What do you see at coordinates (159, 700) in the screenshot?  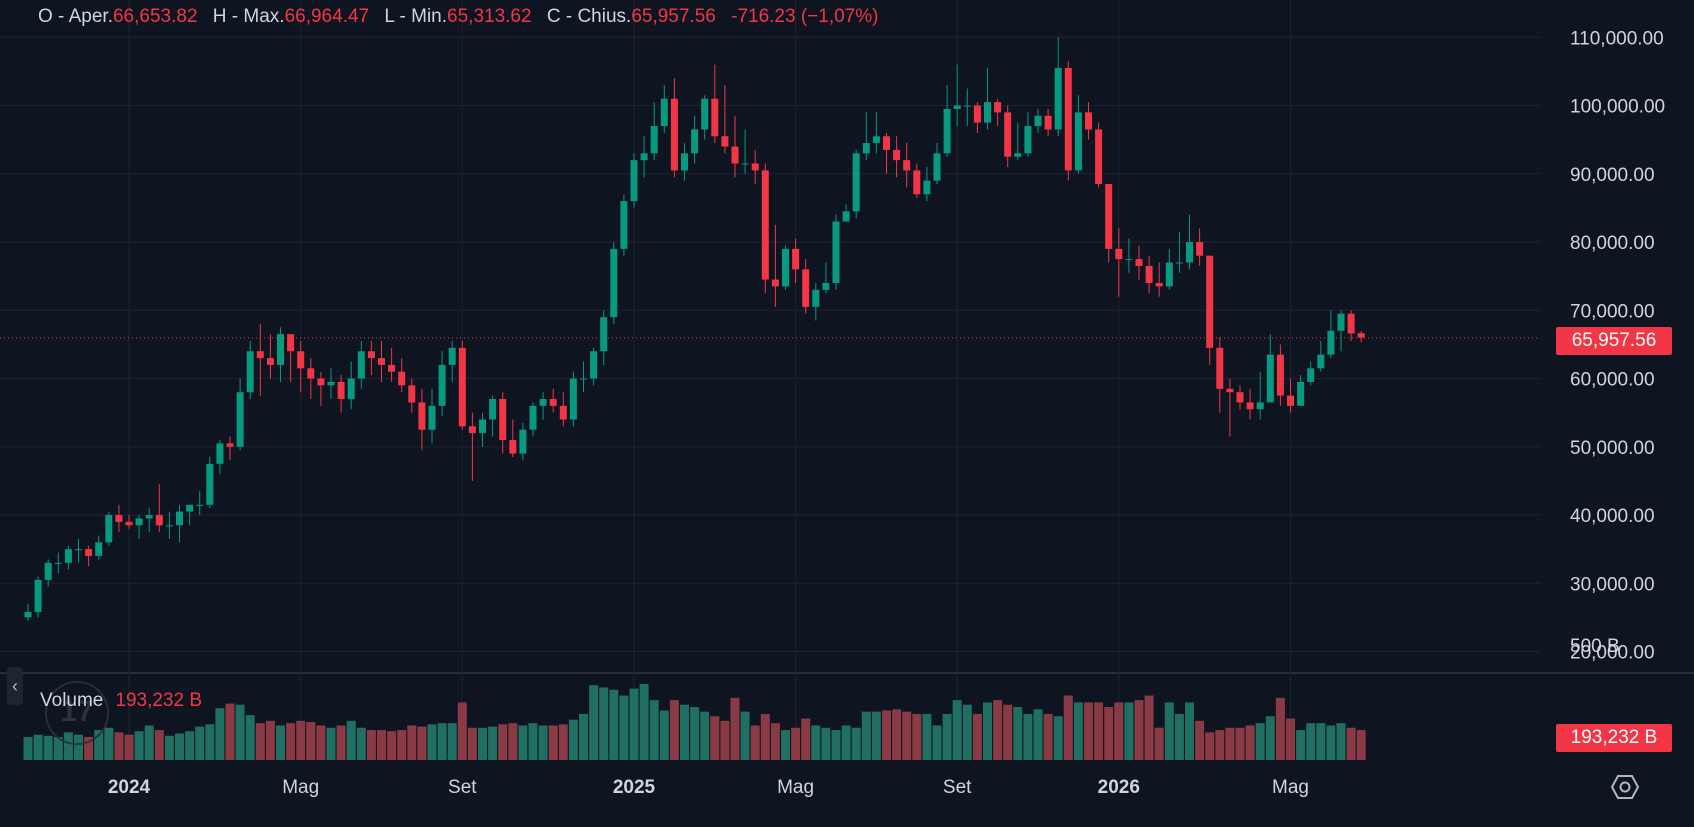 I see `volume-value: 193,232 B` at bounding box center [159, 700].